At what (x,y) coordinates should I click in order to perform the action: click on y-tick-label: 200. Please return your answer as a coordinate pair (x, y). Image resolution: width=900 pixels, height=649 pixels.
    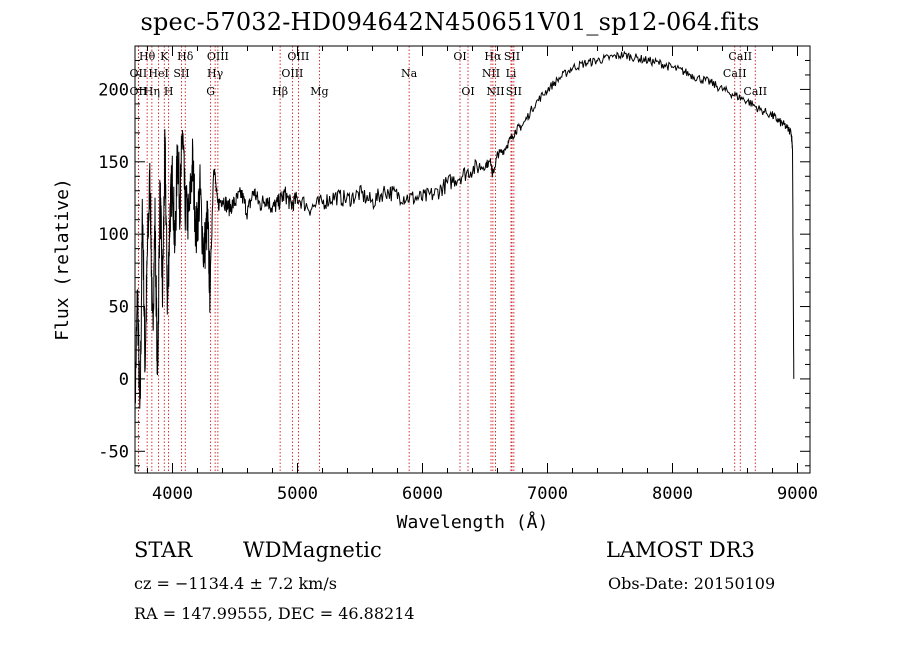
    Looking at the image, I should click on (113, 90).